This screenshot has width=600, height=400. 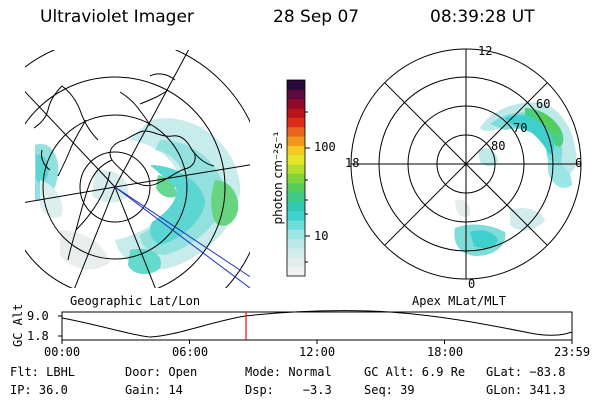 I want to click on date-label: 28 Sep 07, so click(x=316, y=17).